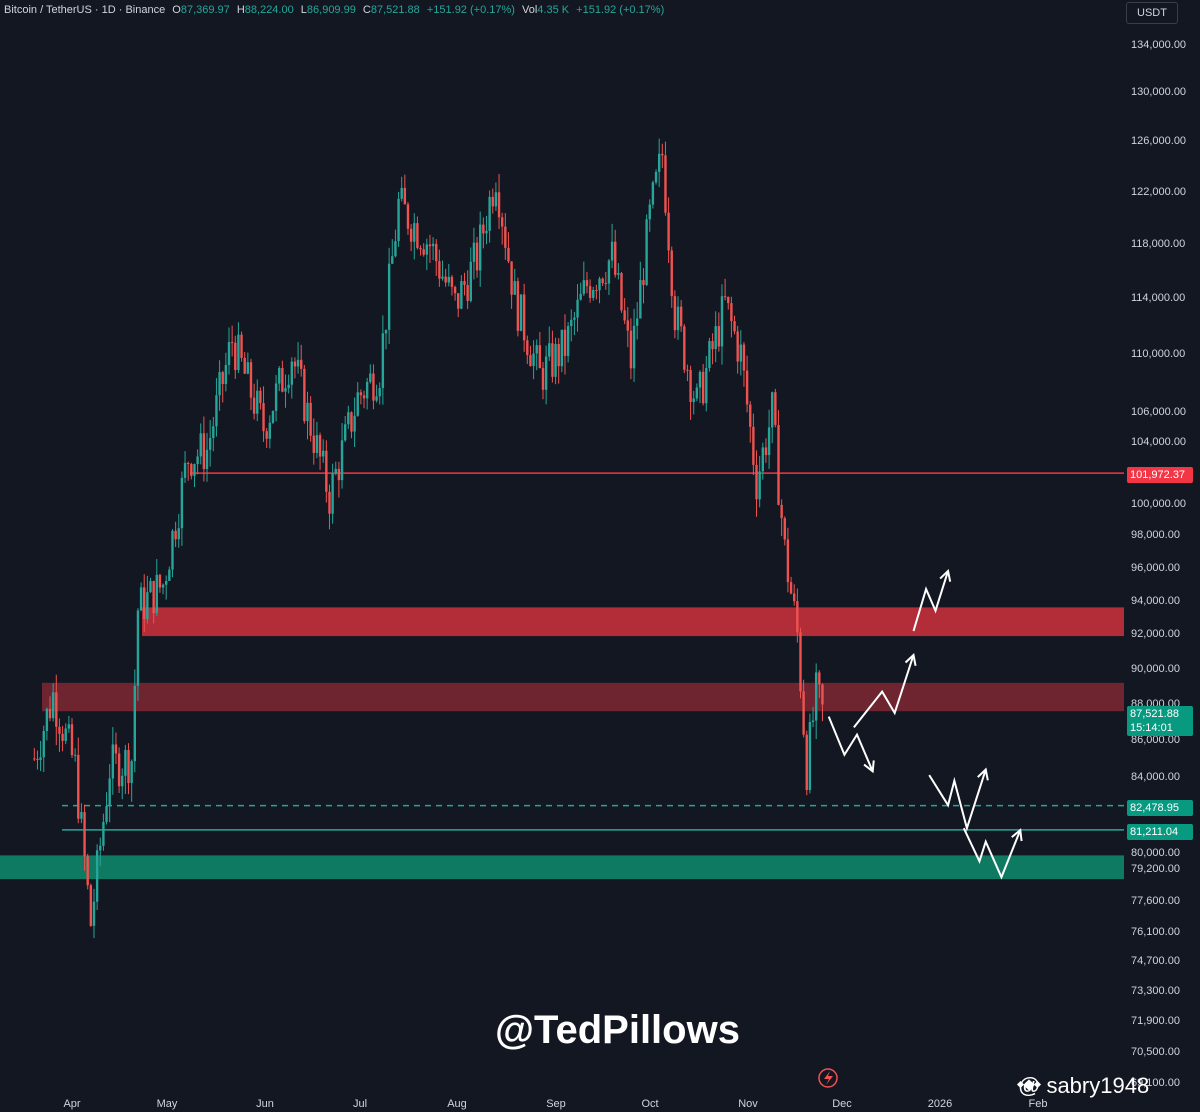 This screenshot has height=1112, width=1200. What do you see at coordinates (1159, 141) in the screenshot?
I see `y-tick-label: 126,000.00` at bounding box center [1159, 141].